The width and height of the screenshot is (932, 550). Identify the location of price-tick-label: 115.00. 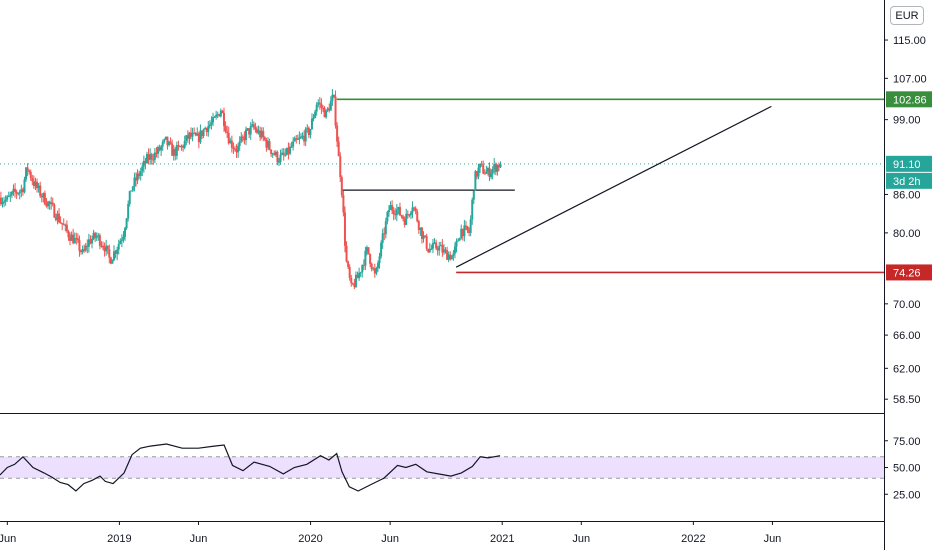
(909, 41).